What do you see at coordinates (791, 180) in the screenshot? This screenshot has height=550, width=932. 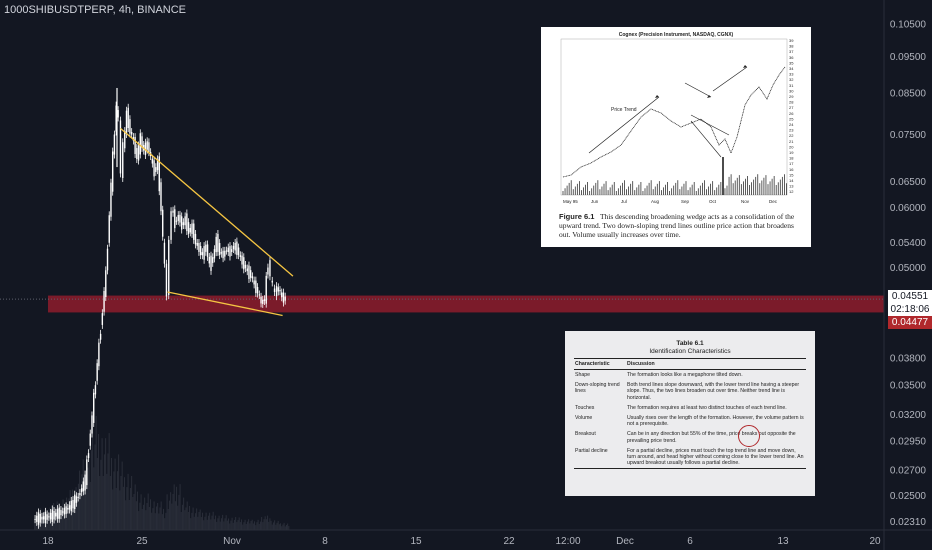 I see `figure-y-label: 14` at bounding box center [791, 180].